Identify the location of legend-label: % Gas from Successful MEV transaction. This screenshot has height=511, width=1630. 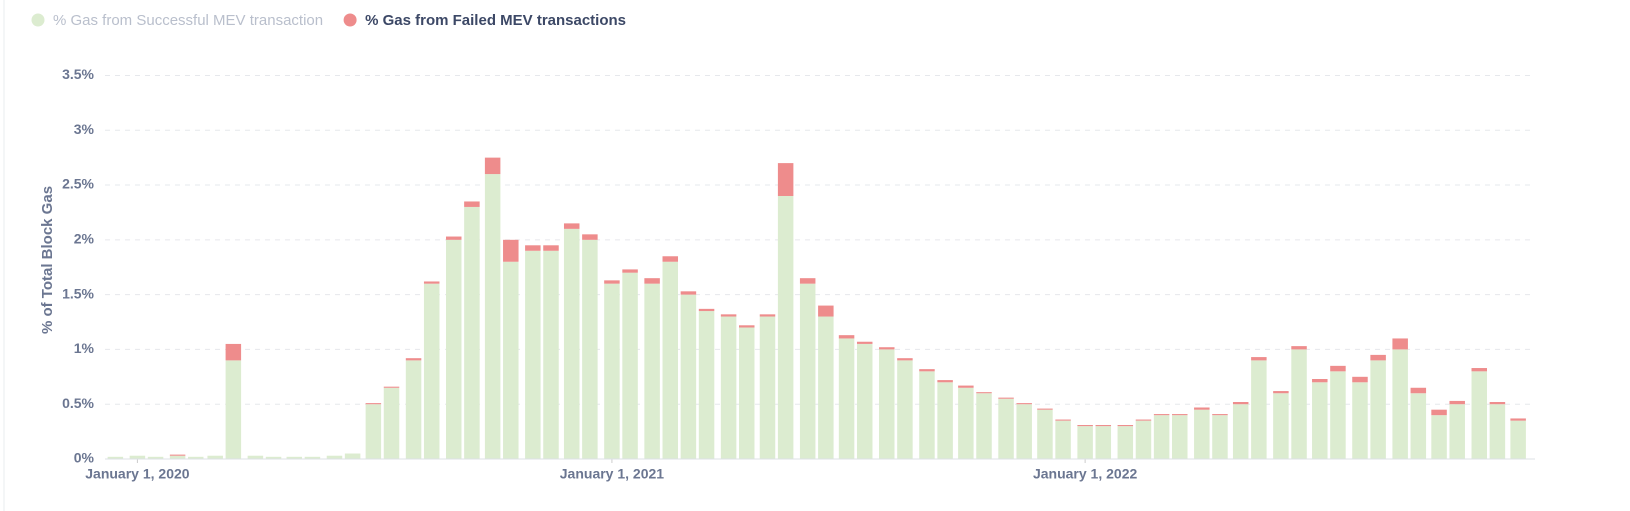
(188, 20).